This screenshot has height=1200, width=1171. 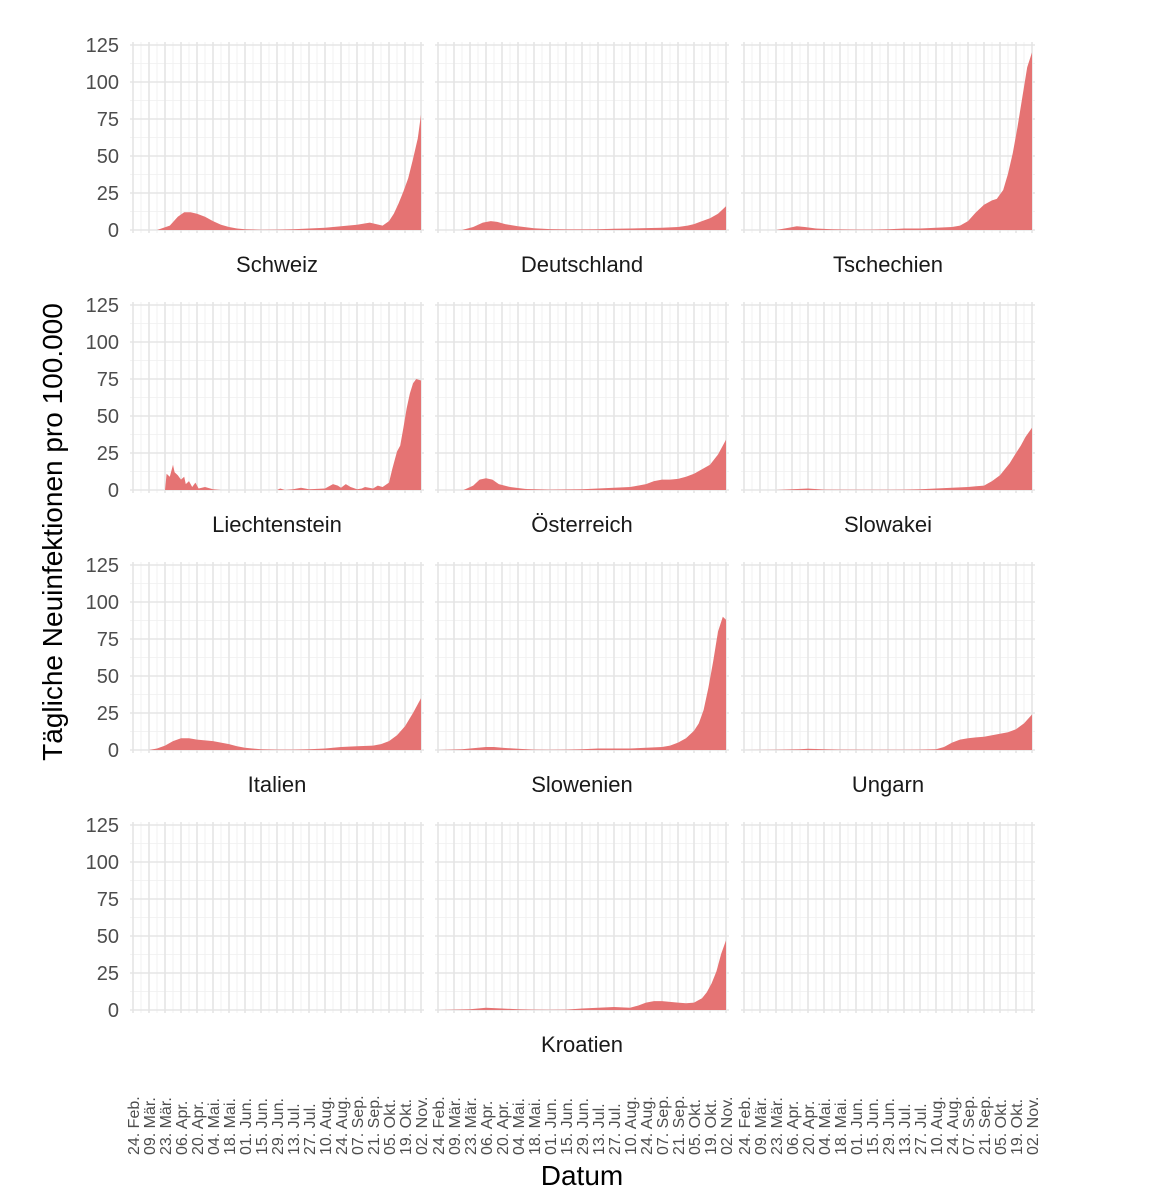 I want to click on panel-5: Österreich, so click(x=582, y=419).